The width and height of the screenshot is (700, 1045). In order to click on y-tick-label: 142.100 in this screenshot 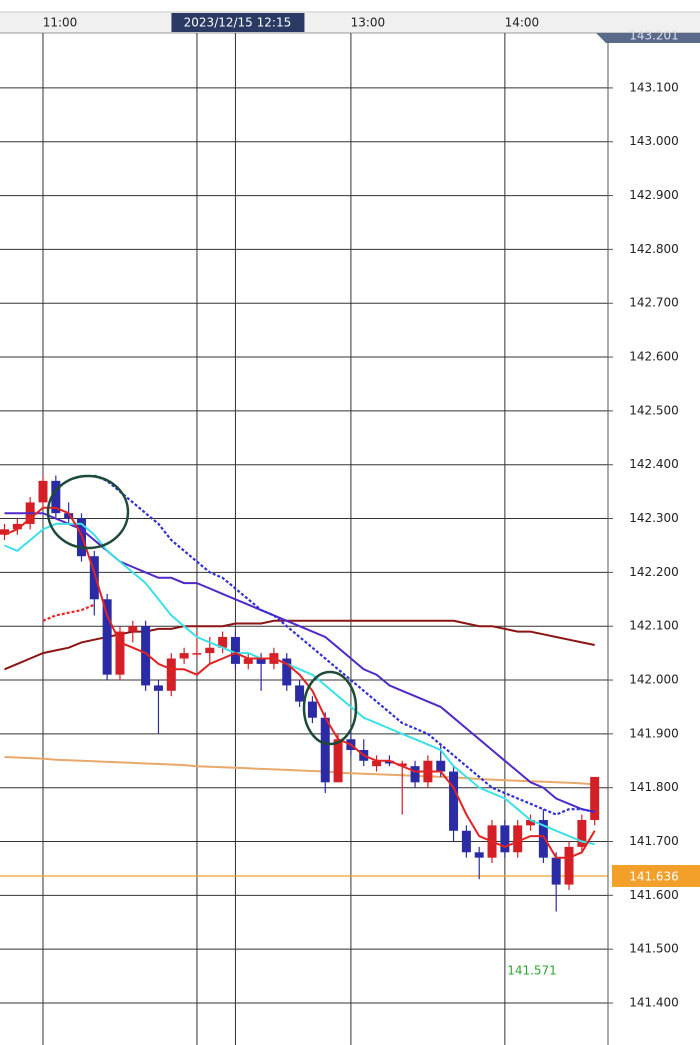, I will do `click(654, 626)`.